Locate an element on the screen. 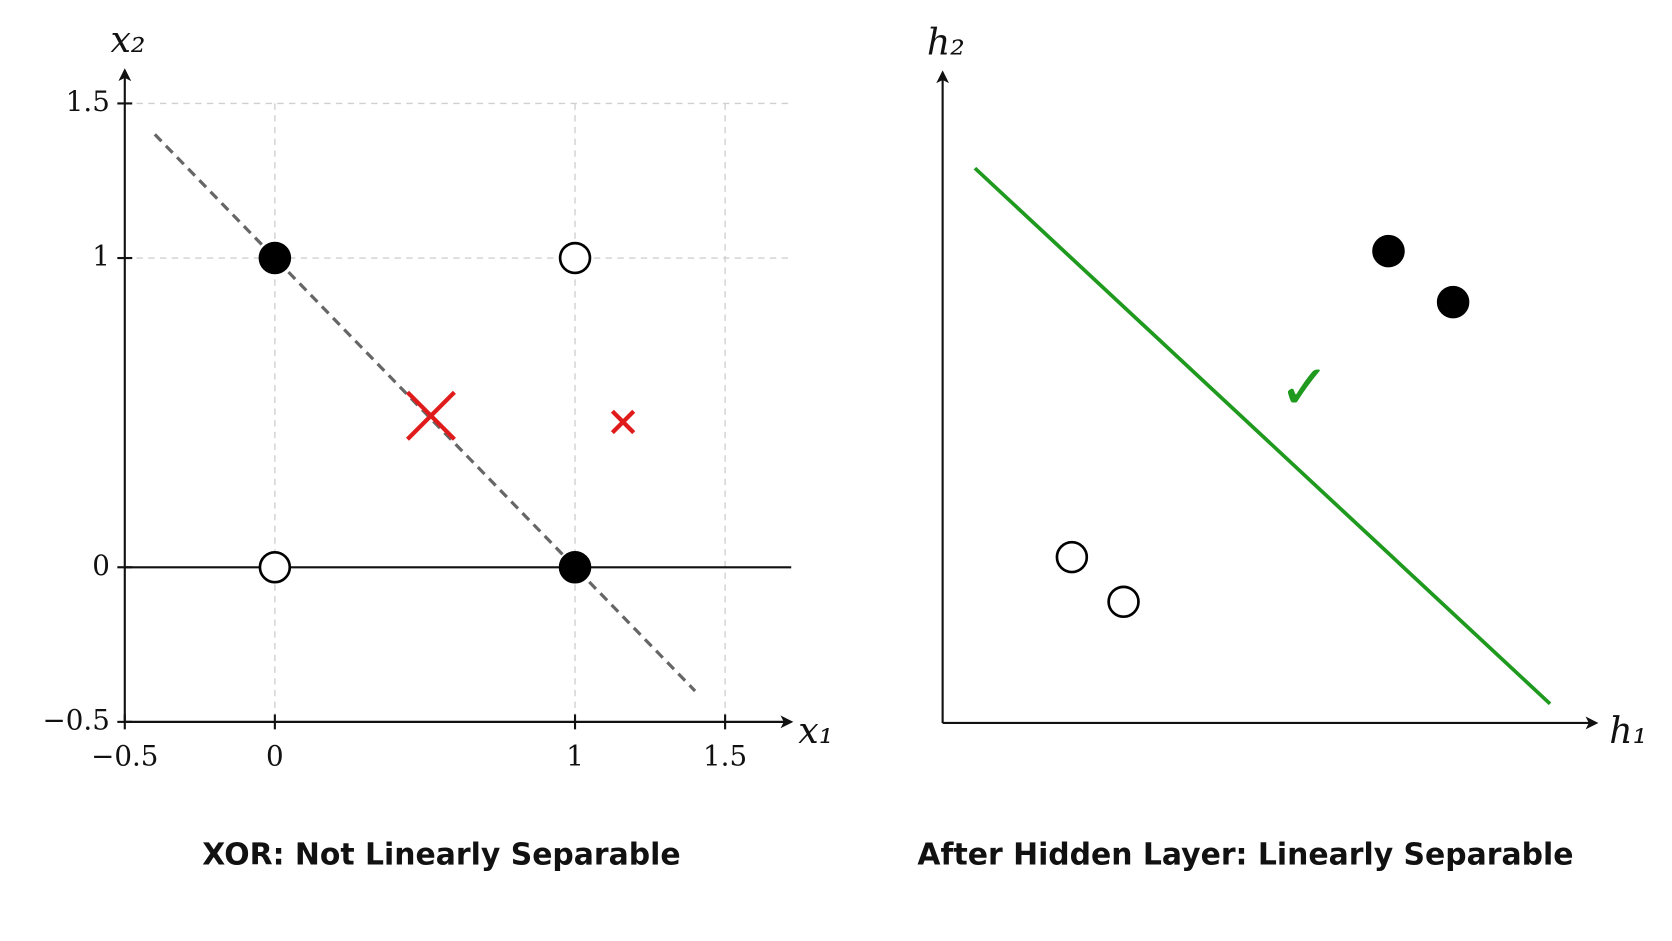 The height and width of the screenshot is (941, 1672). y-tick-label: 1.5 is located at coordinates (88, 101).